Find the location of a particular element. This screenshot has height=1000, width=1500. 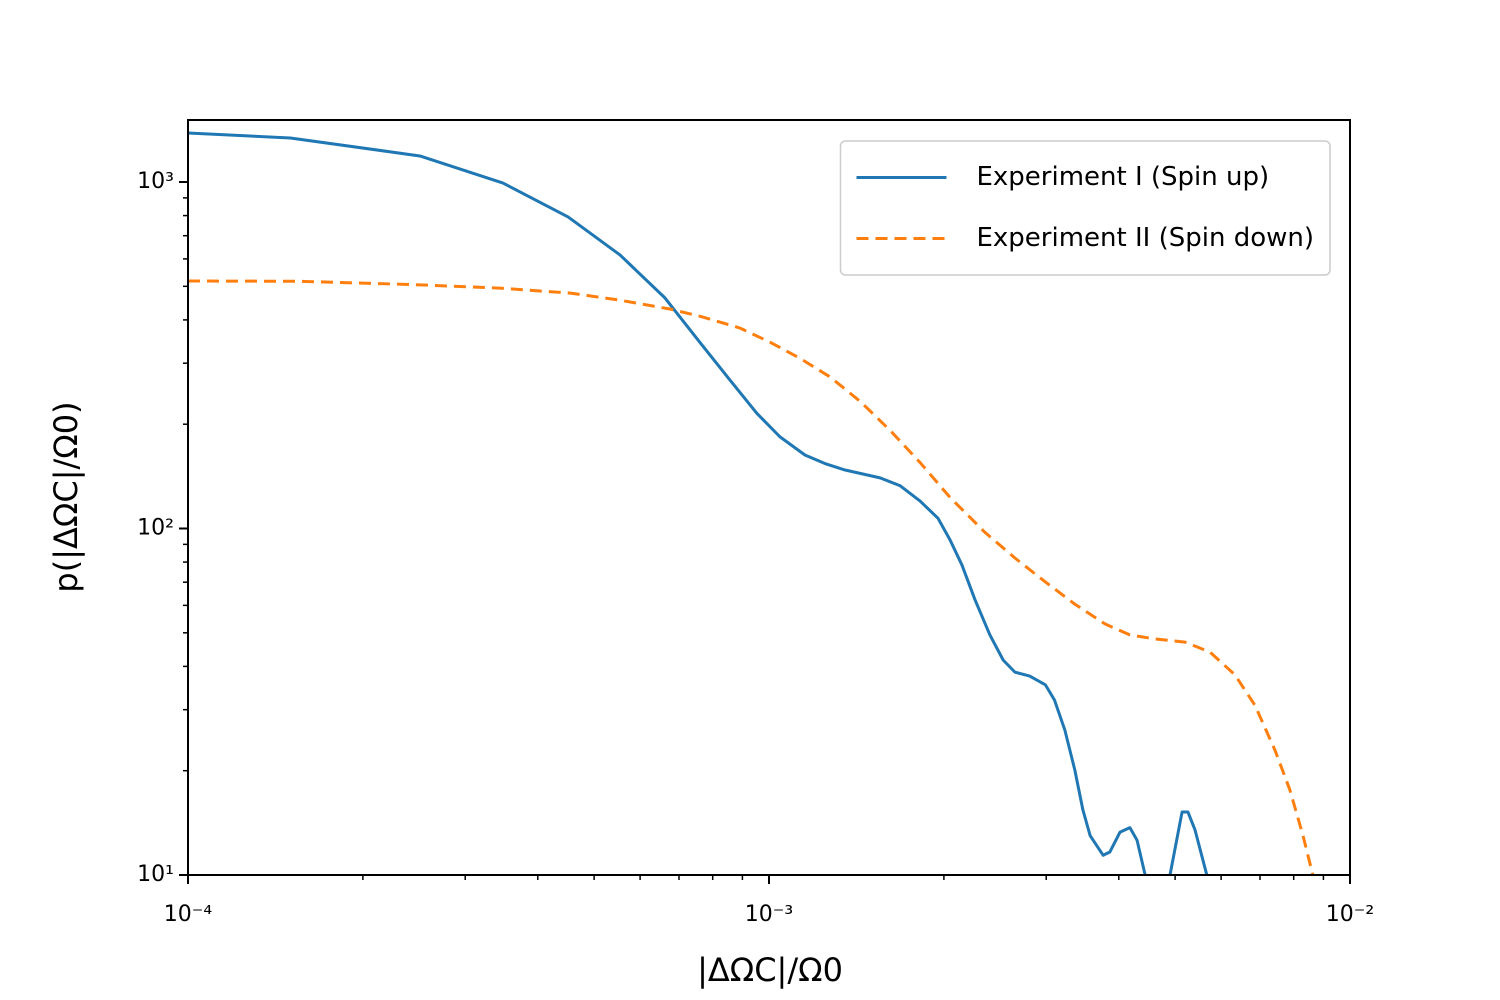

x-tick-label: 10⁻² is located at coordinates (1350, 914).